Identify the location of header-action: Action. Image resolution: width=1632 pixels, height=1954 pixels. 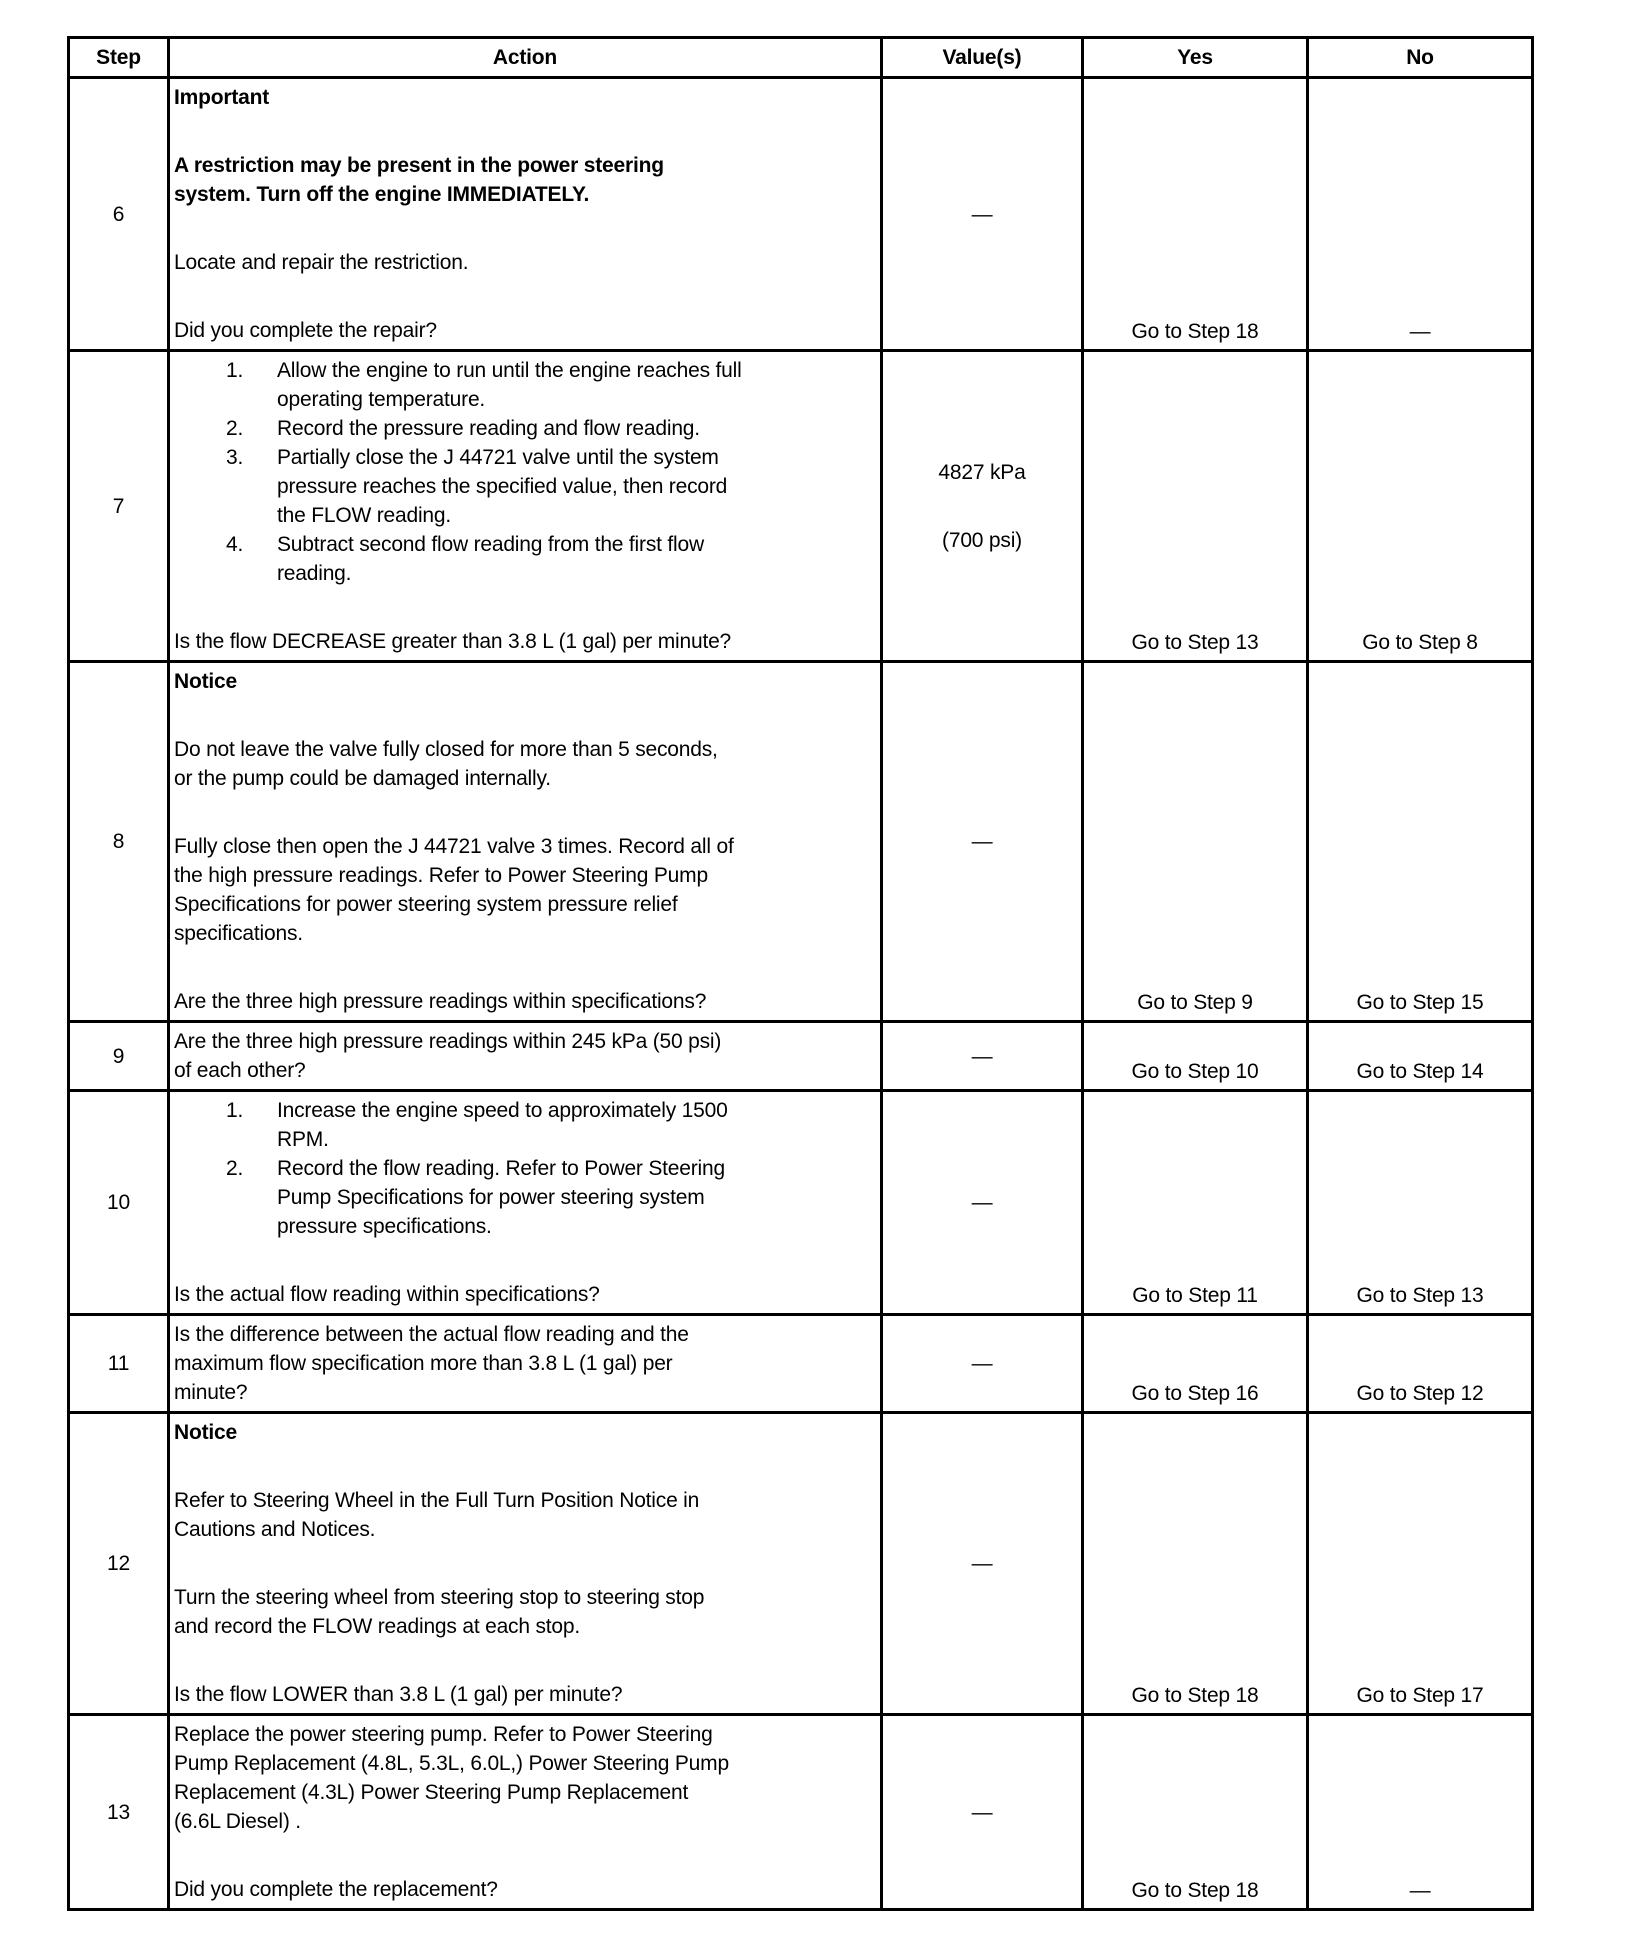
(525, 57).